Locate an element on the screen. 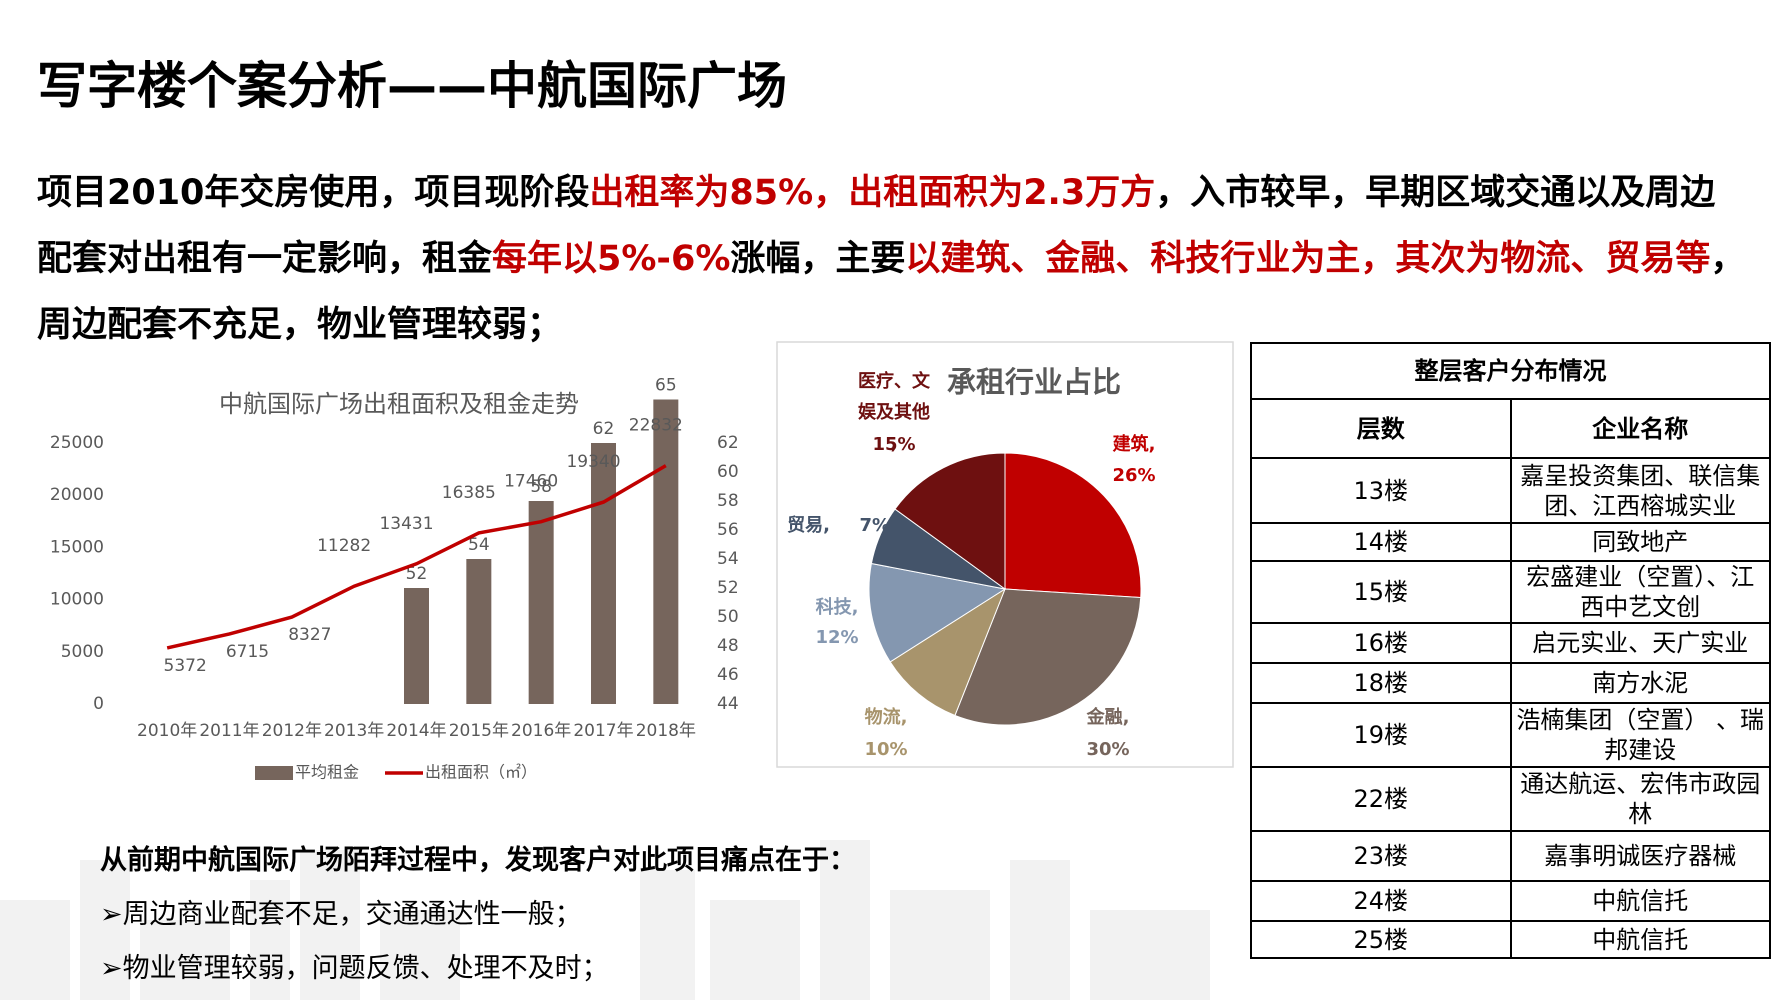 The height and width of the screenshot is (1000, 1778). table-row: 18楼 南方水泥 is located at coordinates (1510, 683).